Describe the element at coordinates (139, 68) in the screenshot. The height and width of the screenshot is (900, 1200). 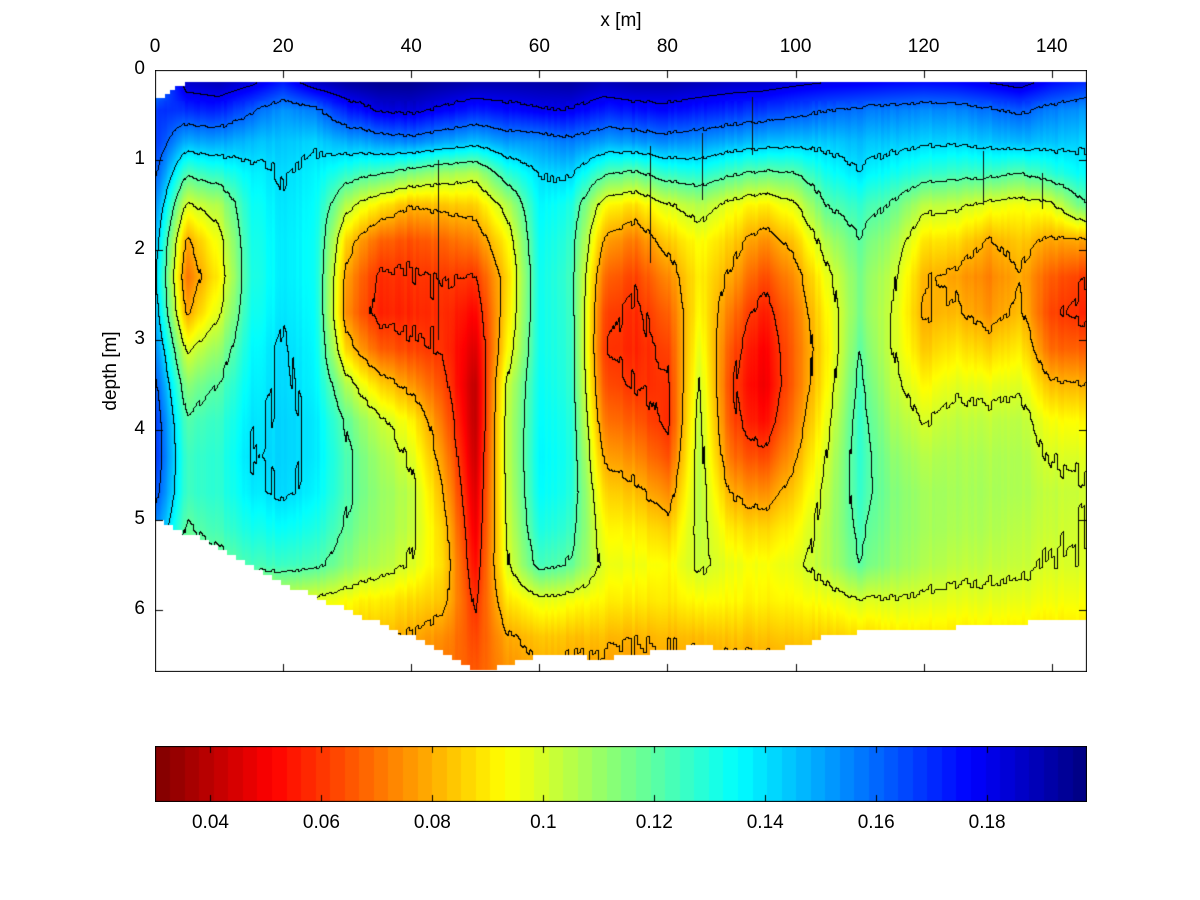
I see `y-axis-tick-label: 0` at that location.